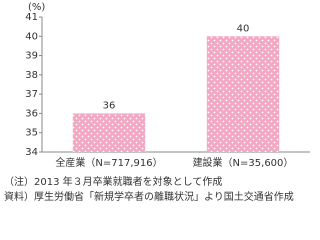 Image resolution: width=320 pixels, height=240 pixels. Describe the element at coordinates (31, 56) in the screenshot. I see `y-tick-label: 39` at that location.